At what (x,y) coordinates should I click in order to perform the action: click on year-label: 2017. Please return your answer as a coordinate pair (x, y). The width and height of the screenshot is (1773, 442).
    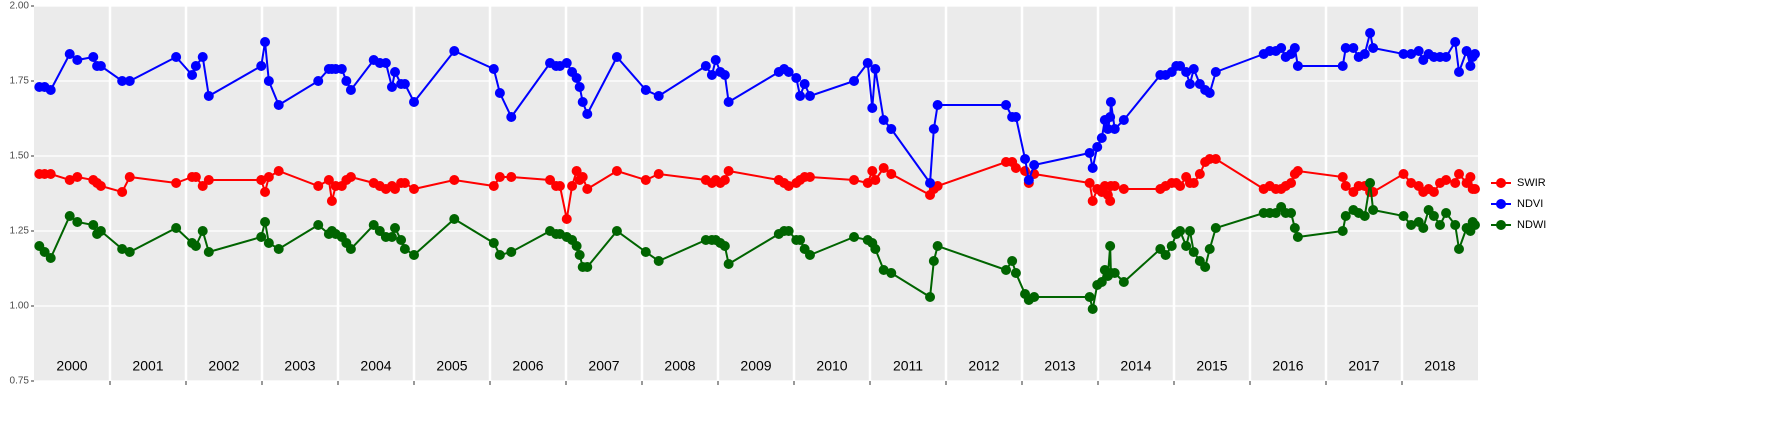
    Looking at the image, I should click on (1363, 366).